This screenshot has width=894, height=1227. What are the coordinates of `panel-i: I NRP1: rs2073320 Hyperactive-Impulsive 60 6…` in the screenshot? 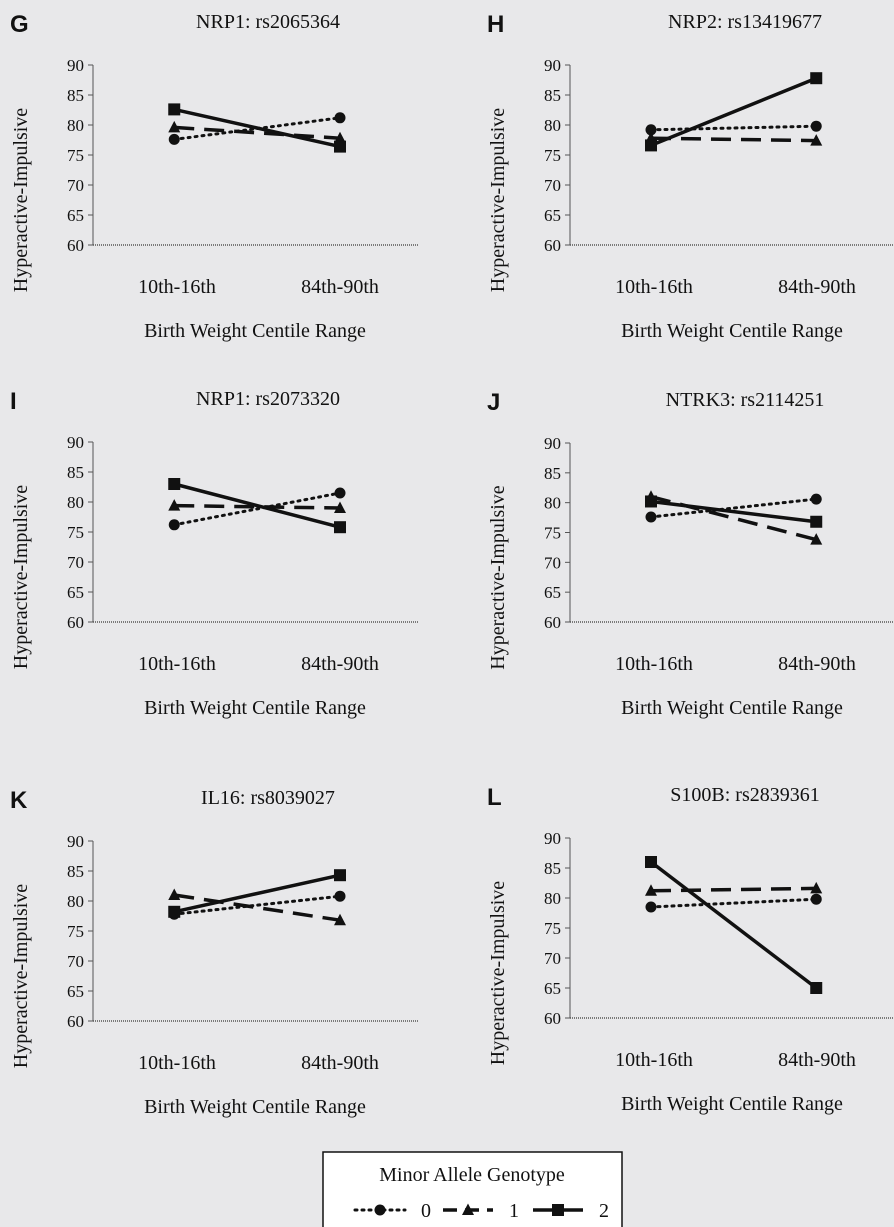 It's located at (214, 553).